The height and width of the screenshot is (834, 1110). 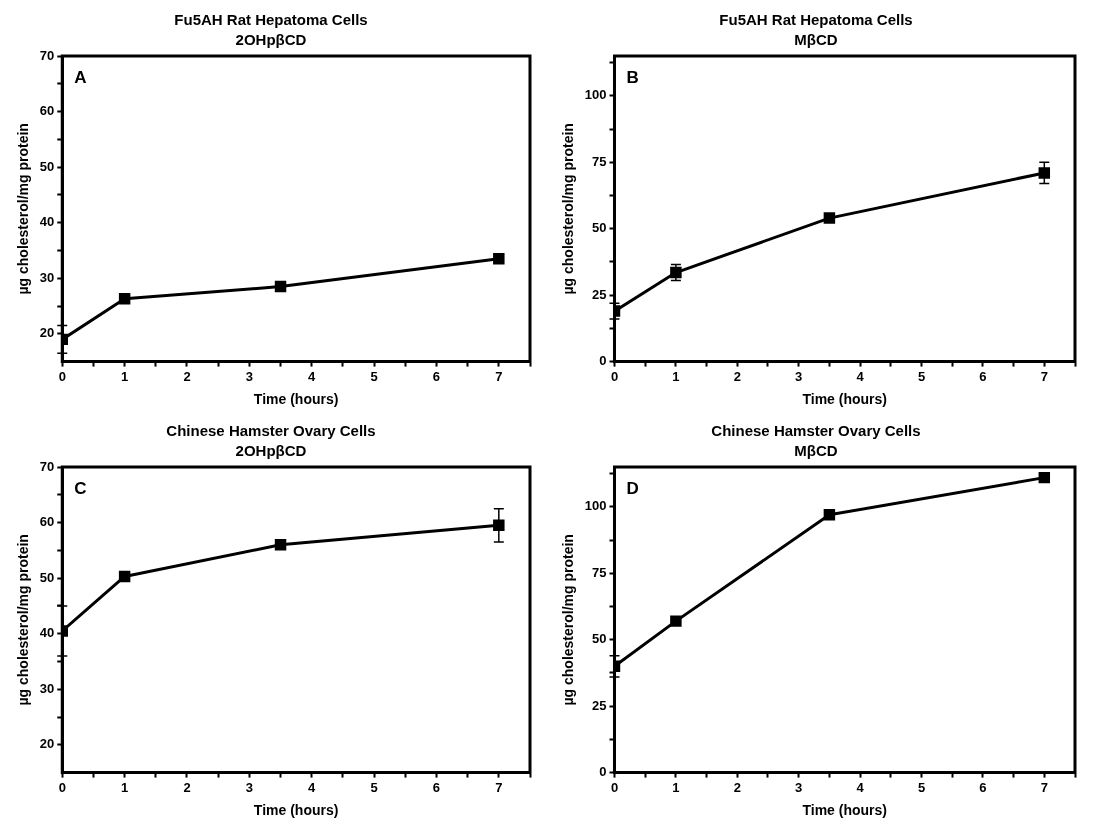 I want to click on annotation: C, so click(x=80, y=489).